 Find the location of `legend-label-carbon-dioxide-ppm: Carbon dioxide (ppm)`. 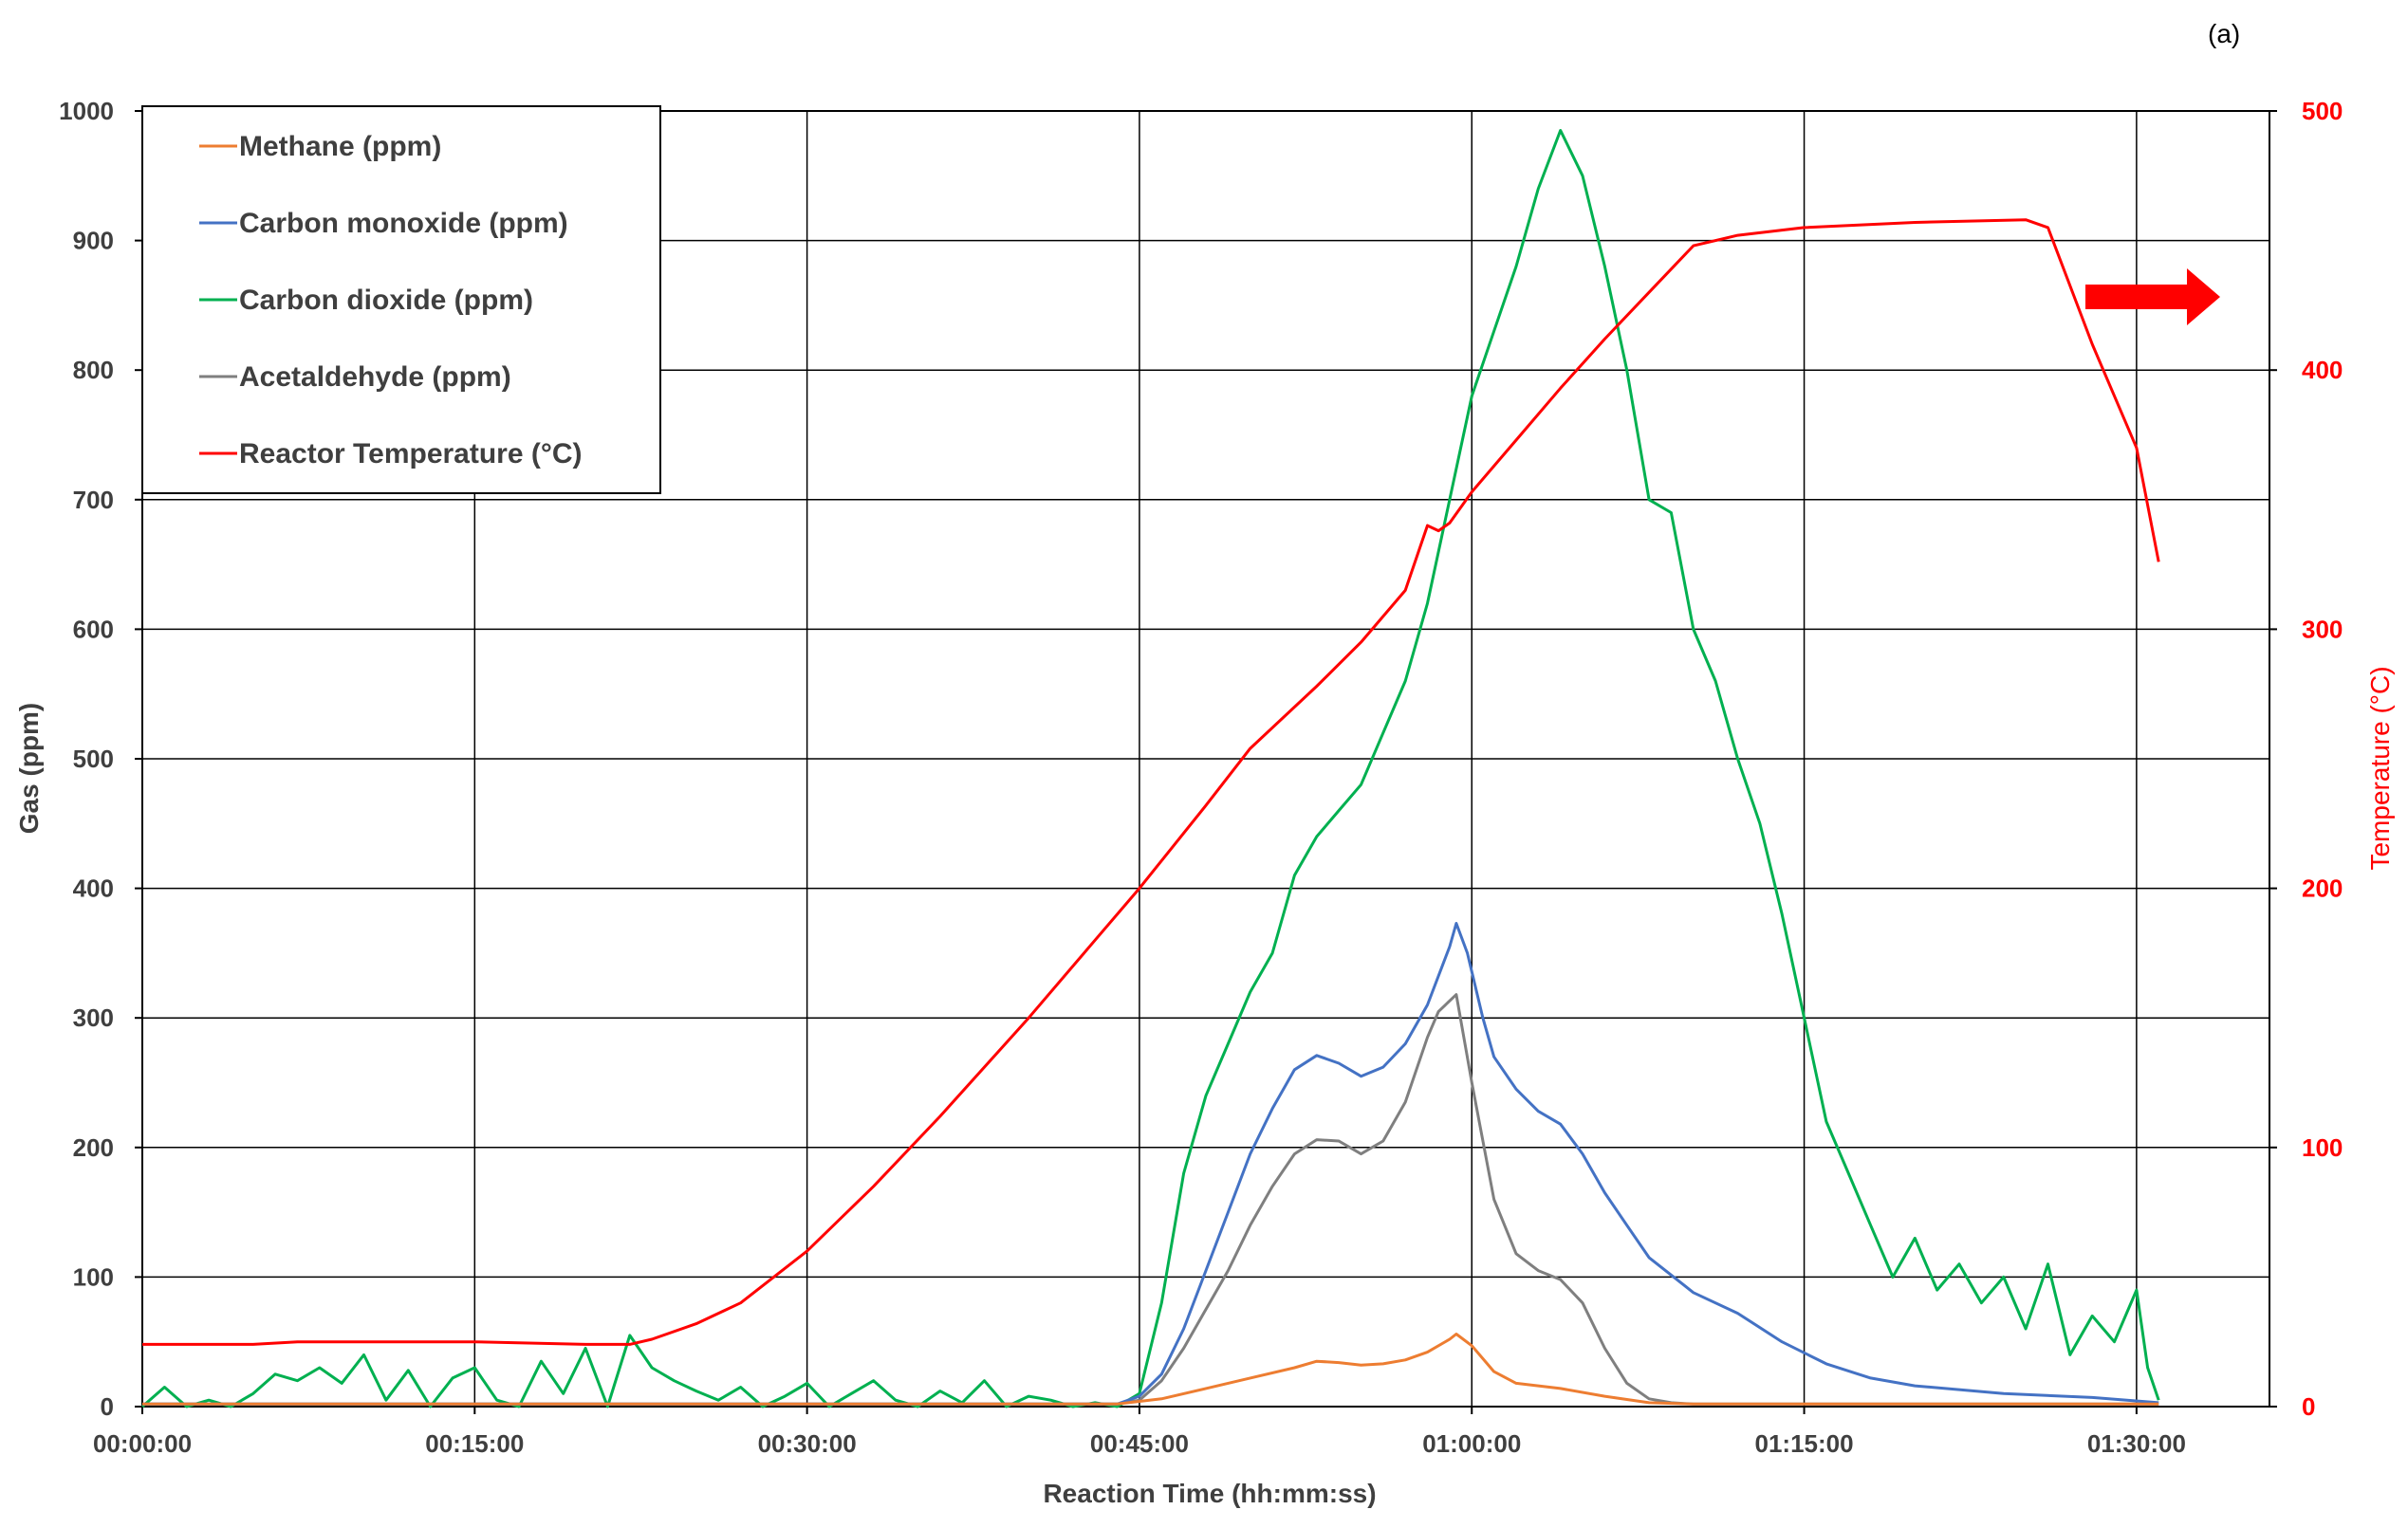

legend-label-carbon-dioxide-ppm: Carbon dioxide (ppm) is located at coordinates (386, 300).